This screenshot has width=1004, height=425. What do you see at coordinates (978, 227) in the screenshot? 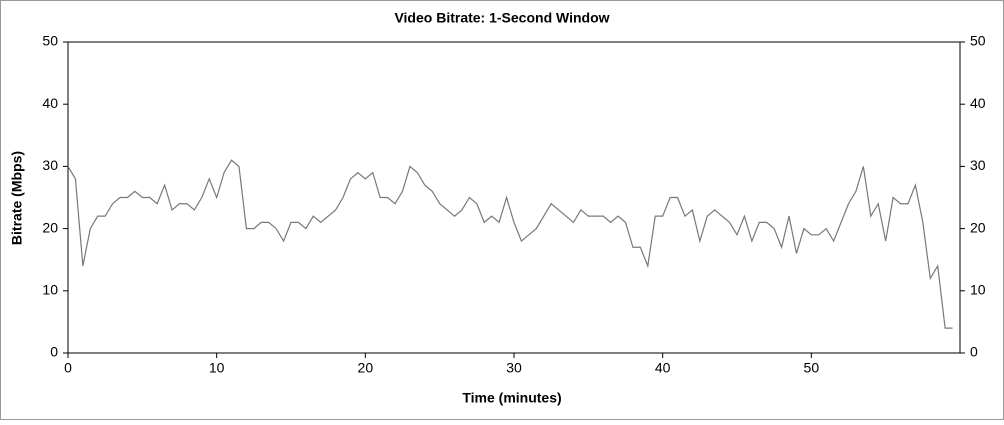
I see `y2-tick-label: 20` at bounding box center [978, 227].